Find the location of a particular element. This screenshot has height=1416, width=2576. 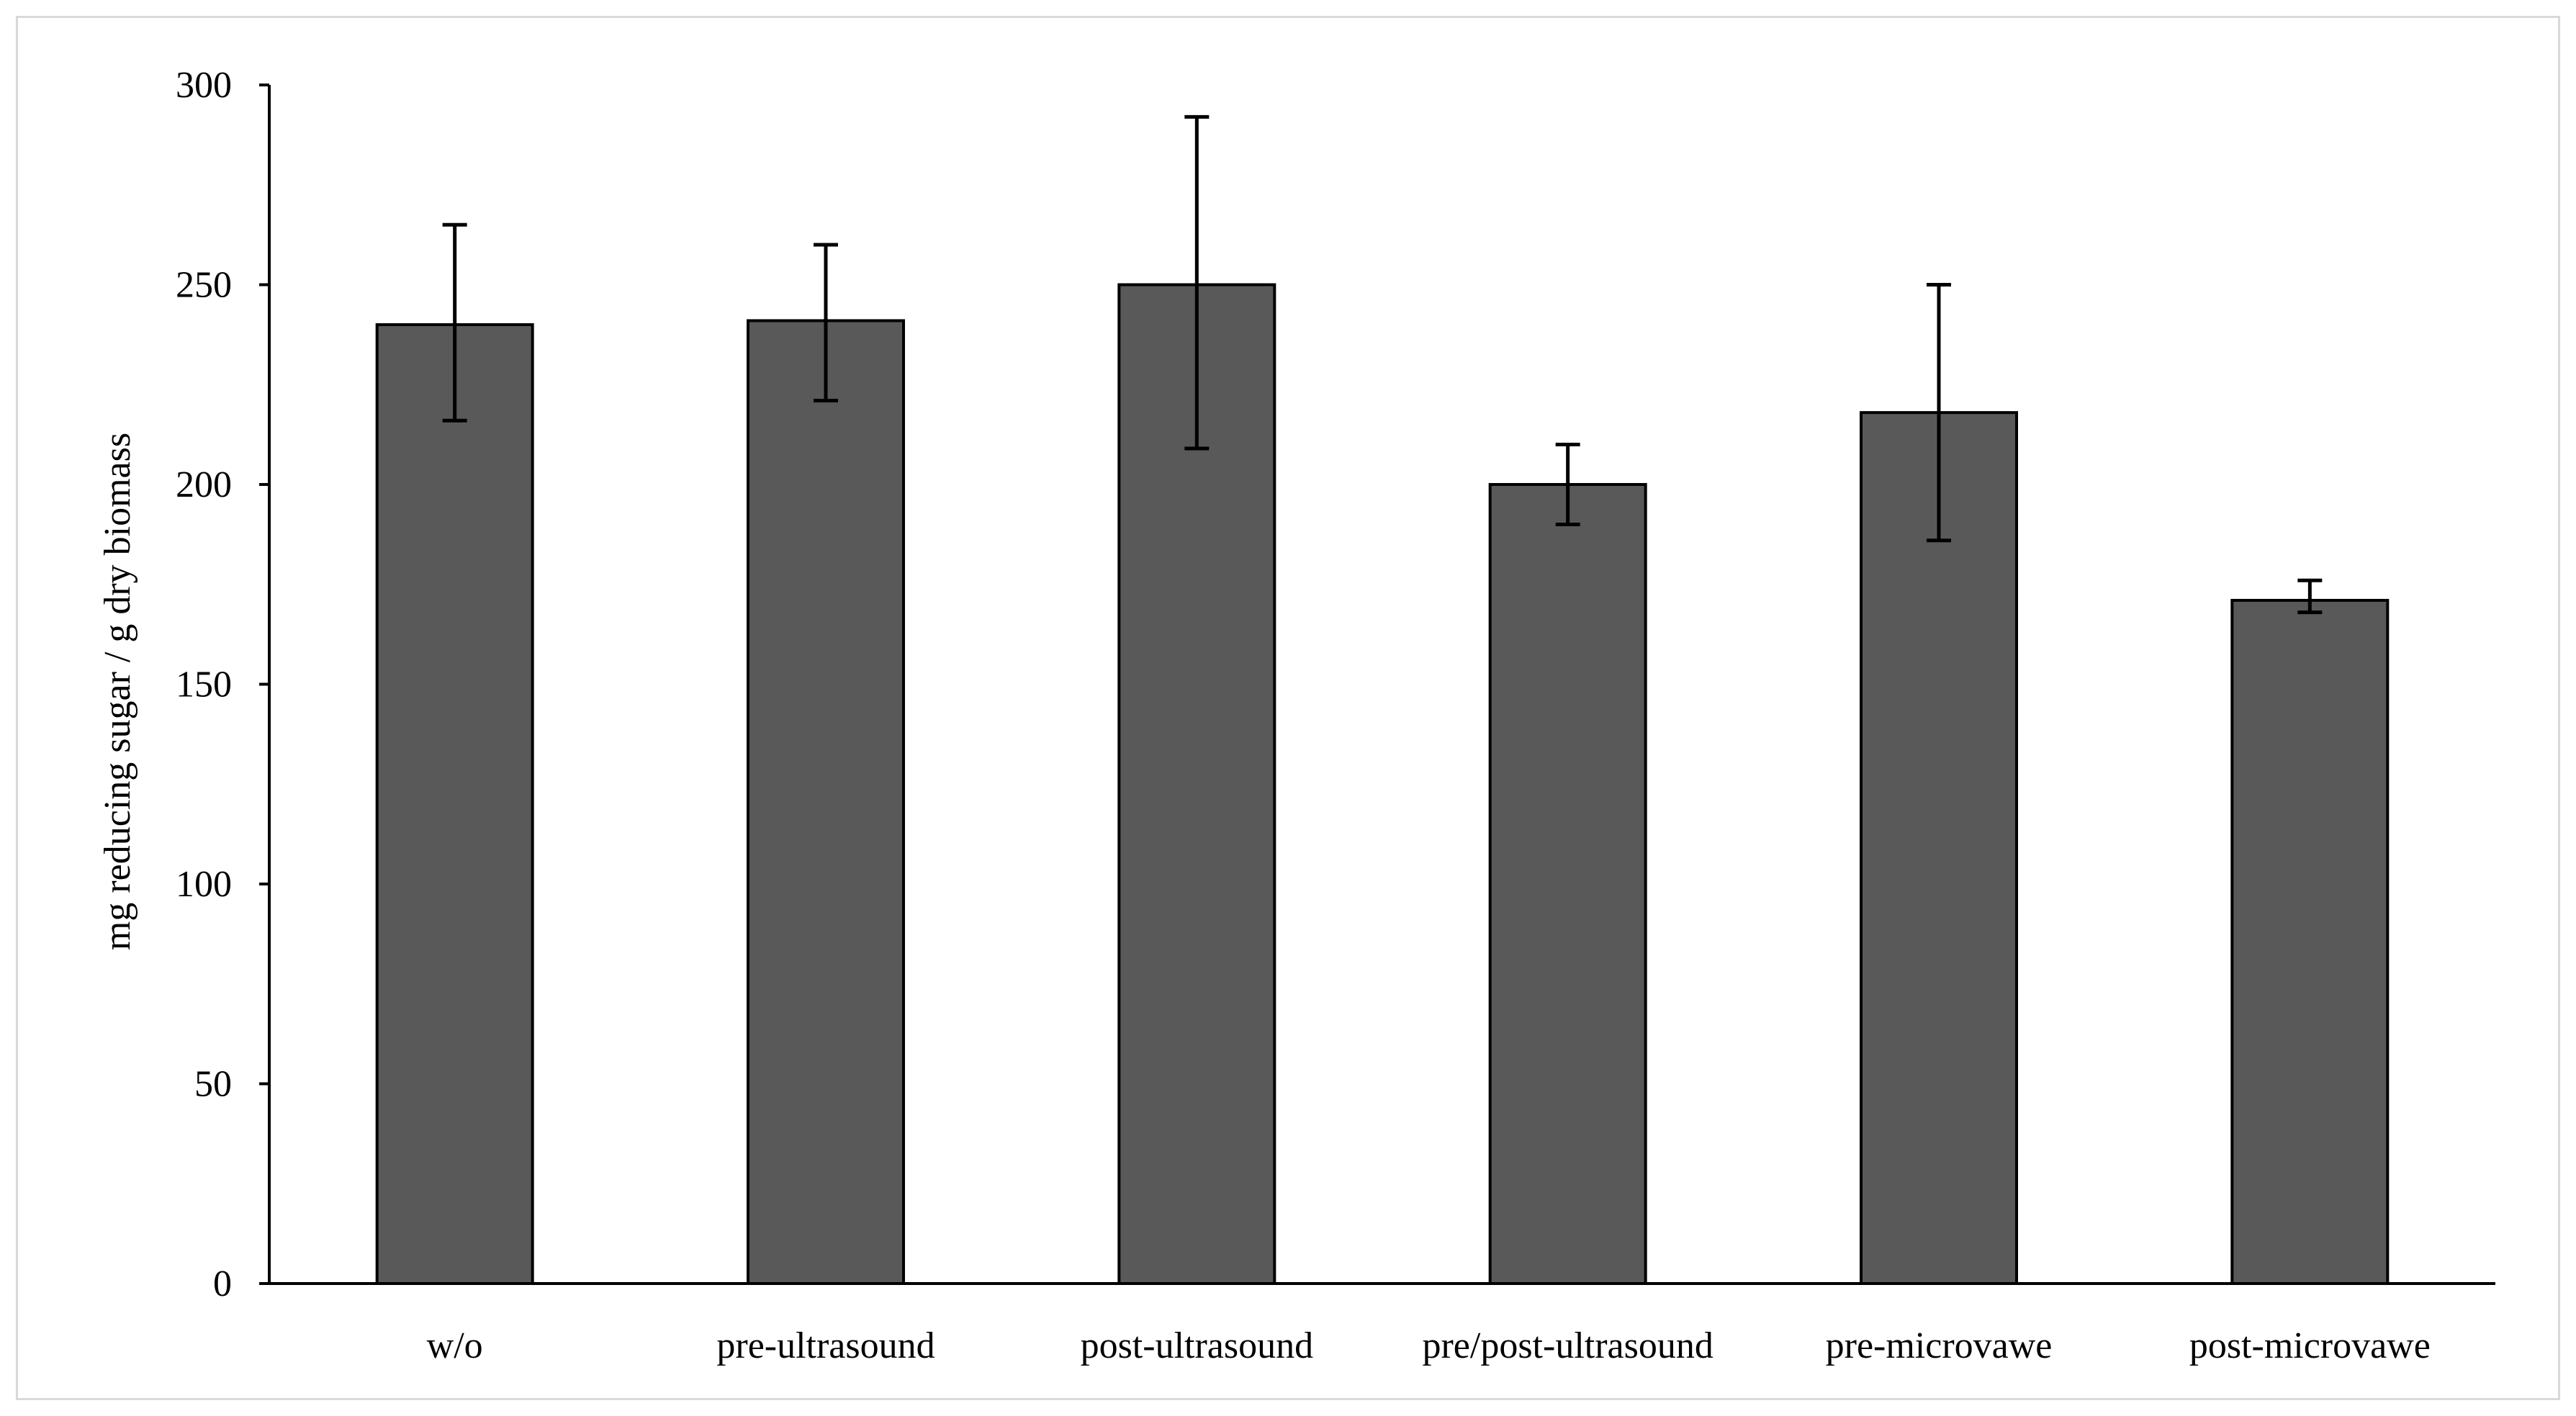

x-tick-label: w/o is located at coordinates (455, 1346).